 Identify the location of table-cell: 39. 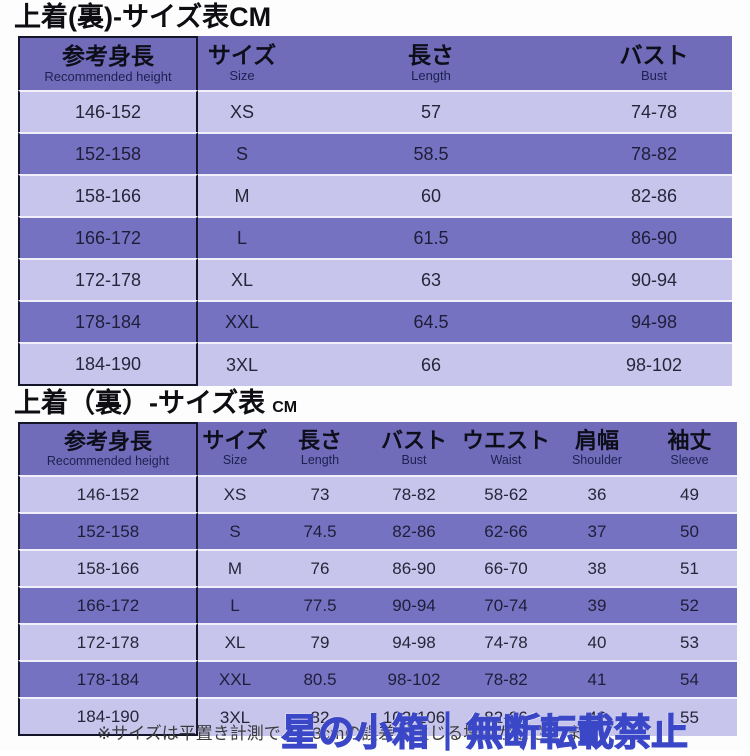
(597, 605).